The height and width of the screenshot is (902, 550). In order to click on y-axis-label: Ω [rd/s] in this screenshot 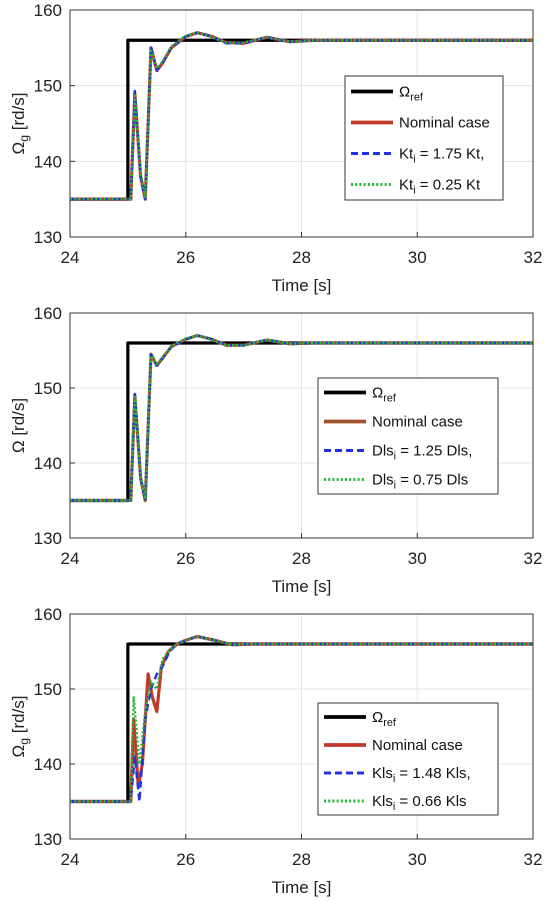, I will do `click(18, 425)`.